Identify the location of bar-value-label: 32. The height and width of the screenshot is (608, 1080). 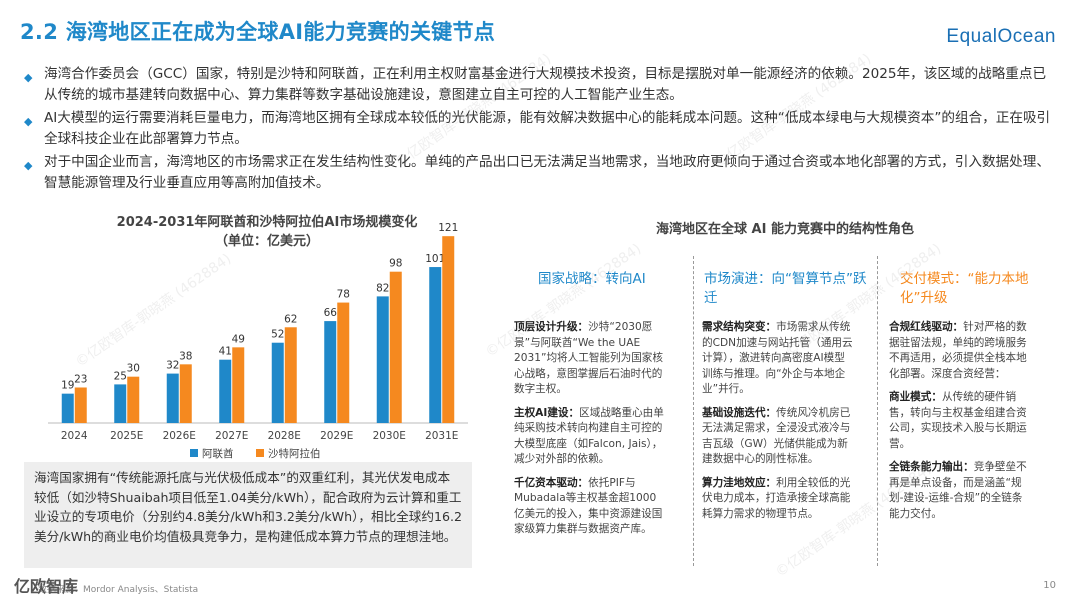
(172, 366).